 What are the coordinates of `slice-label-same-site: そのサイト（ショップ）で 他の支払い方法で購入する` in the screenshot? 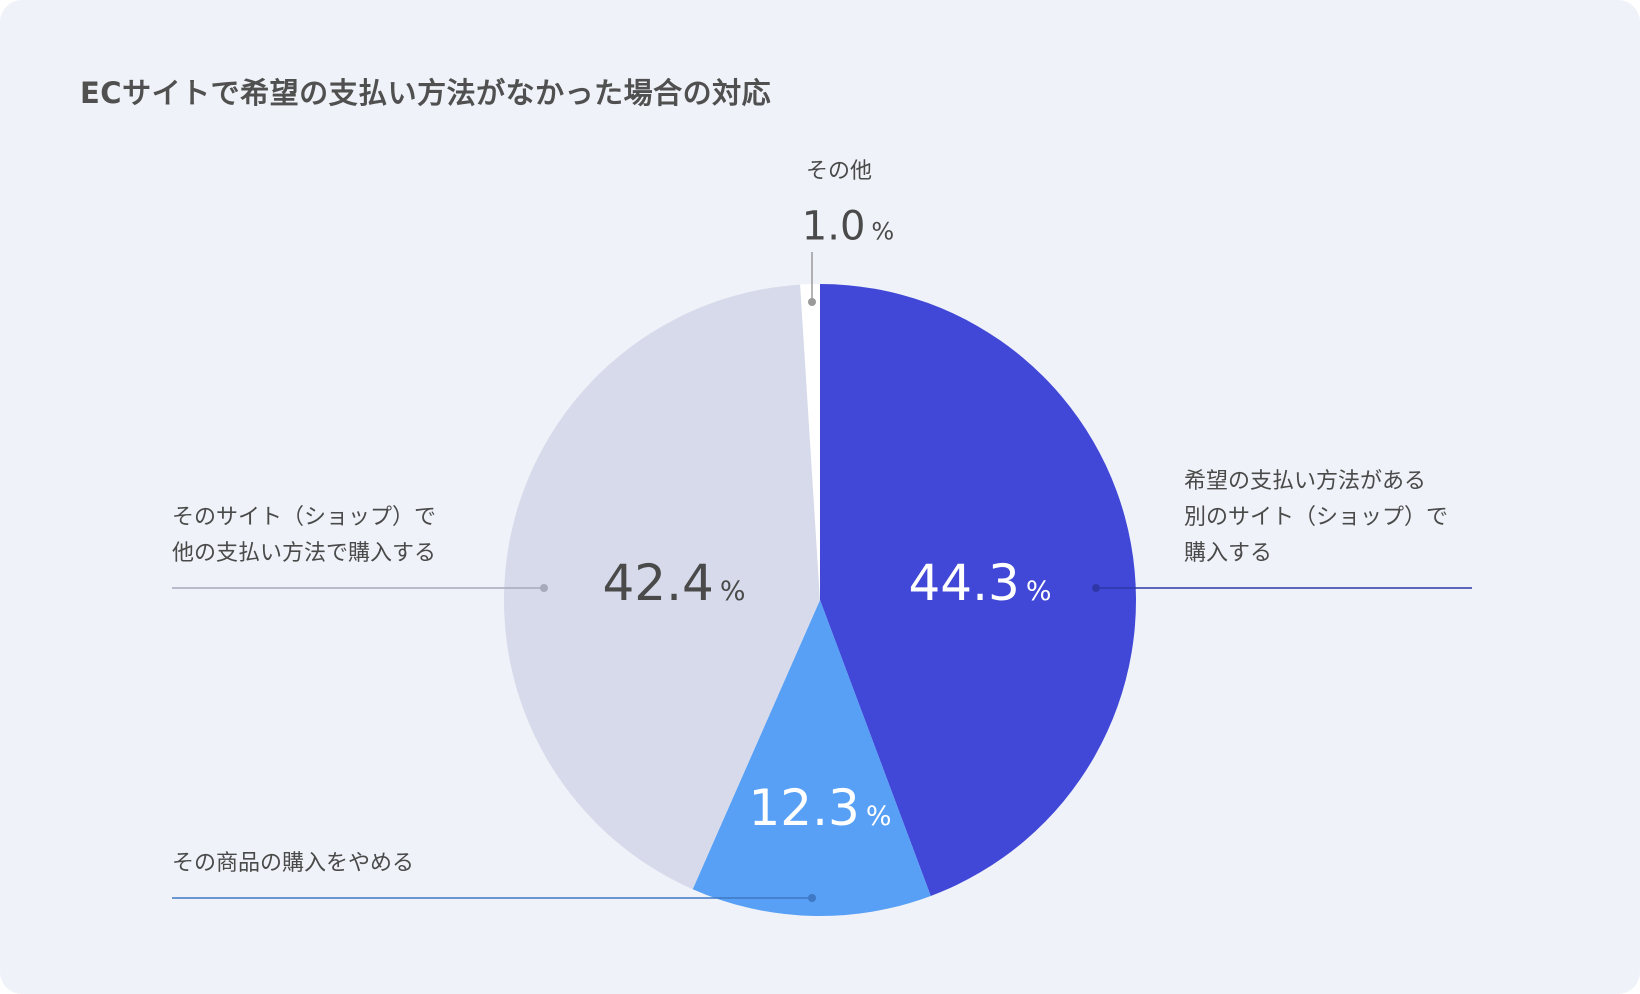 It's located at (304, 536).